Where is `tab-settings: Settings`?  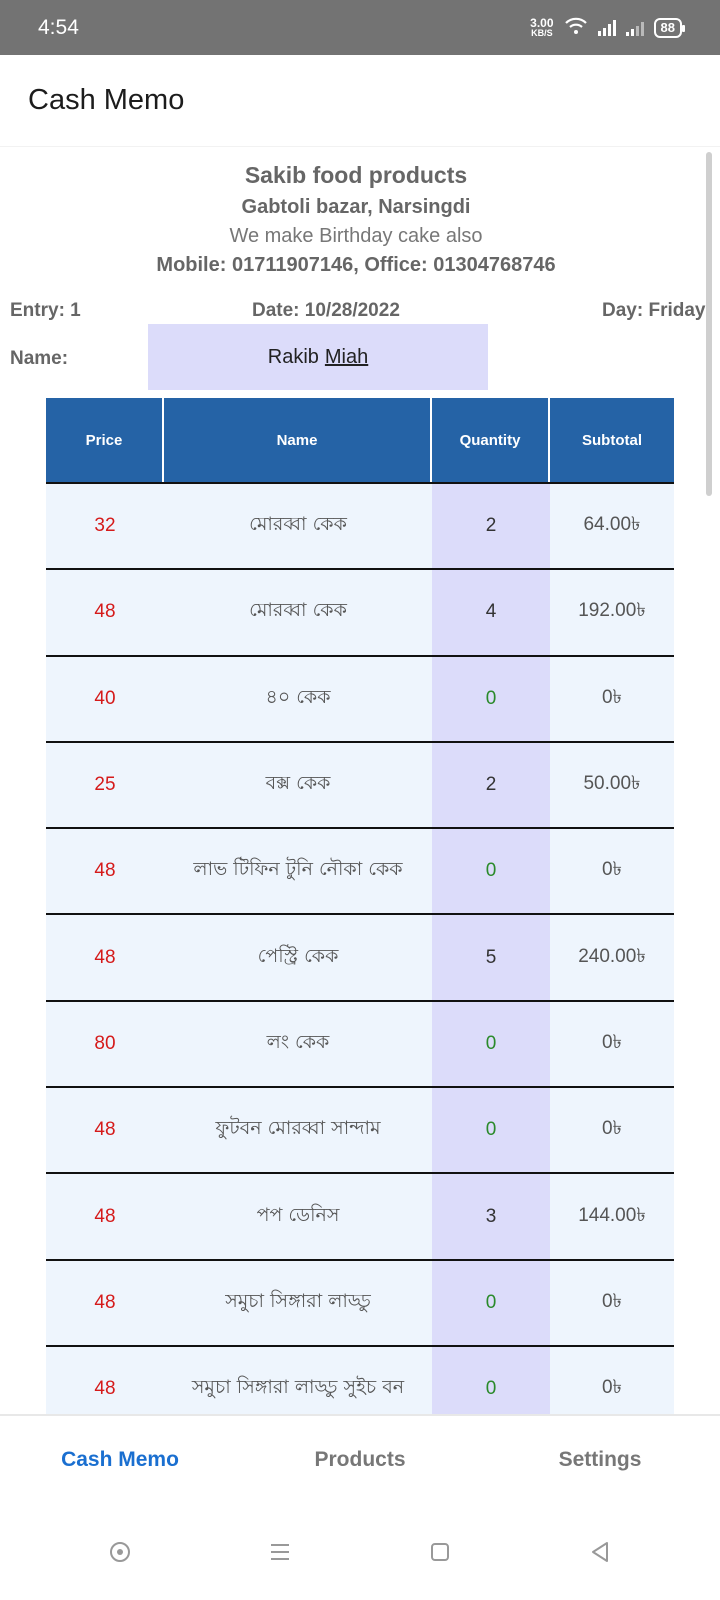 tab-settings: Settings is located at coordinates (600, 1459).